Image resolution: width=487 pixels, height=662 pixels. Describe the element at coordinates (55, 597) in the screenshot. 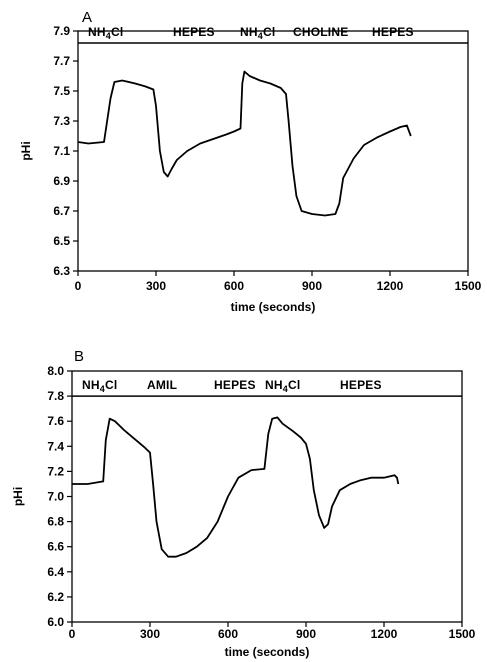

I see `y-tick-label: 6.2` at that location.